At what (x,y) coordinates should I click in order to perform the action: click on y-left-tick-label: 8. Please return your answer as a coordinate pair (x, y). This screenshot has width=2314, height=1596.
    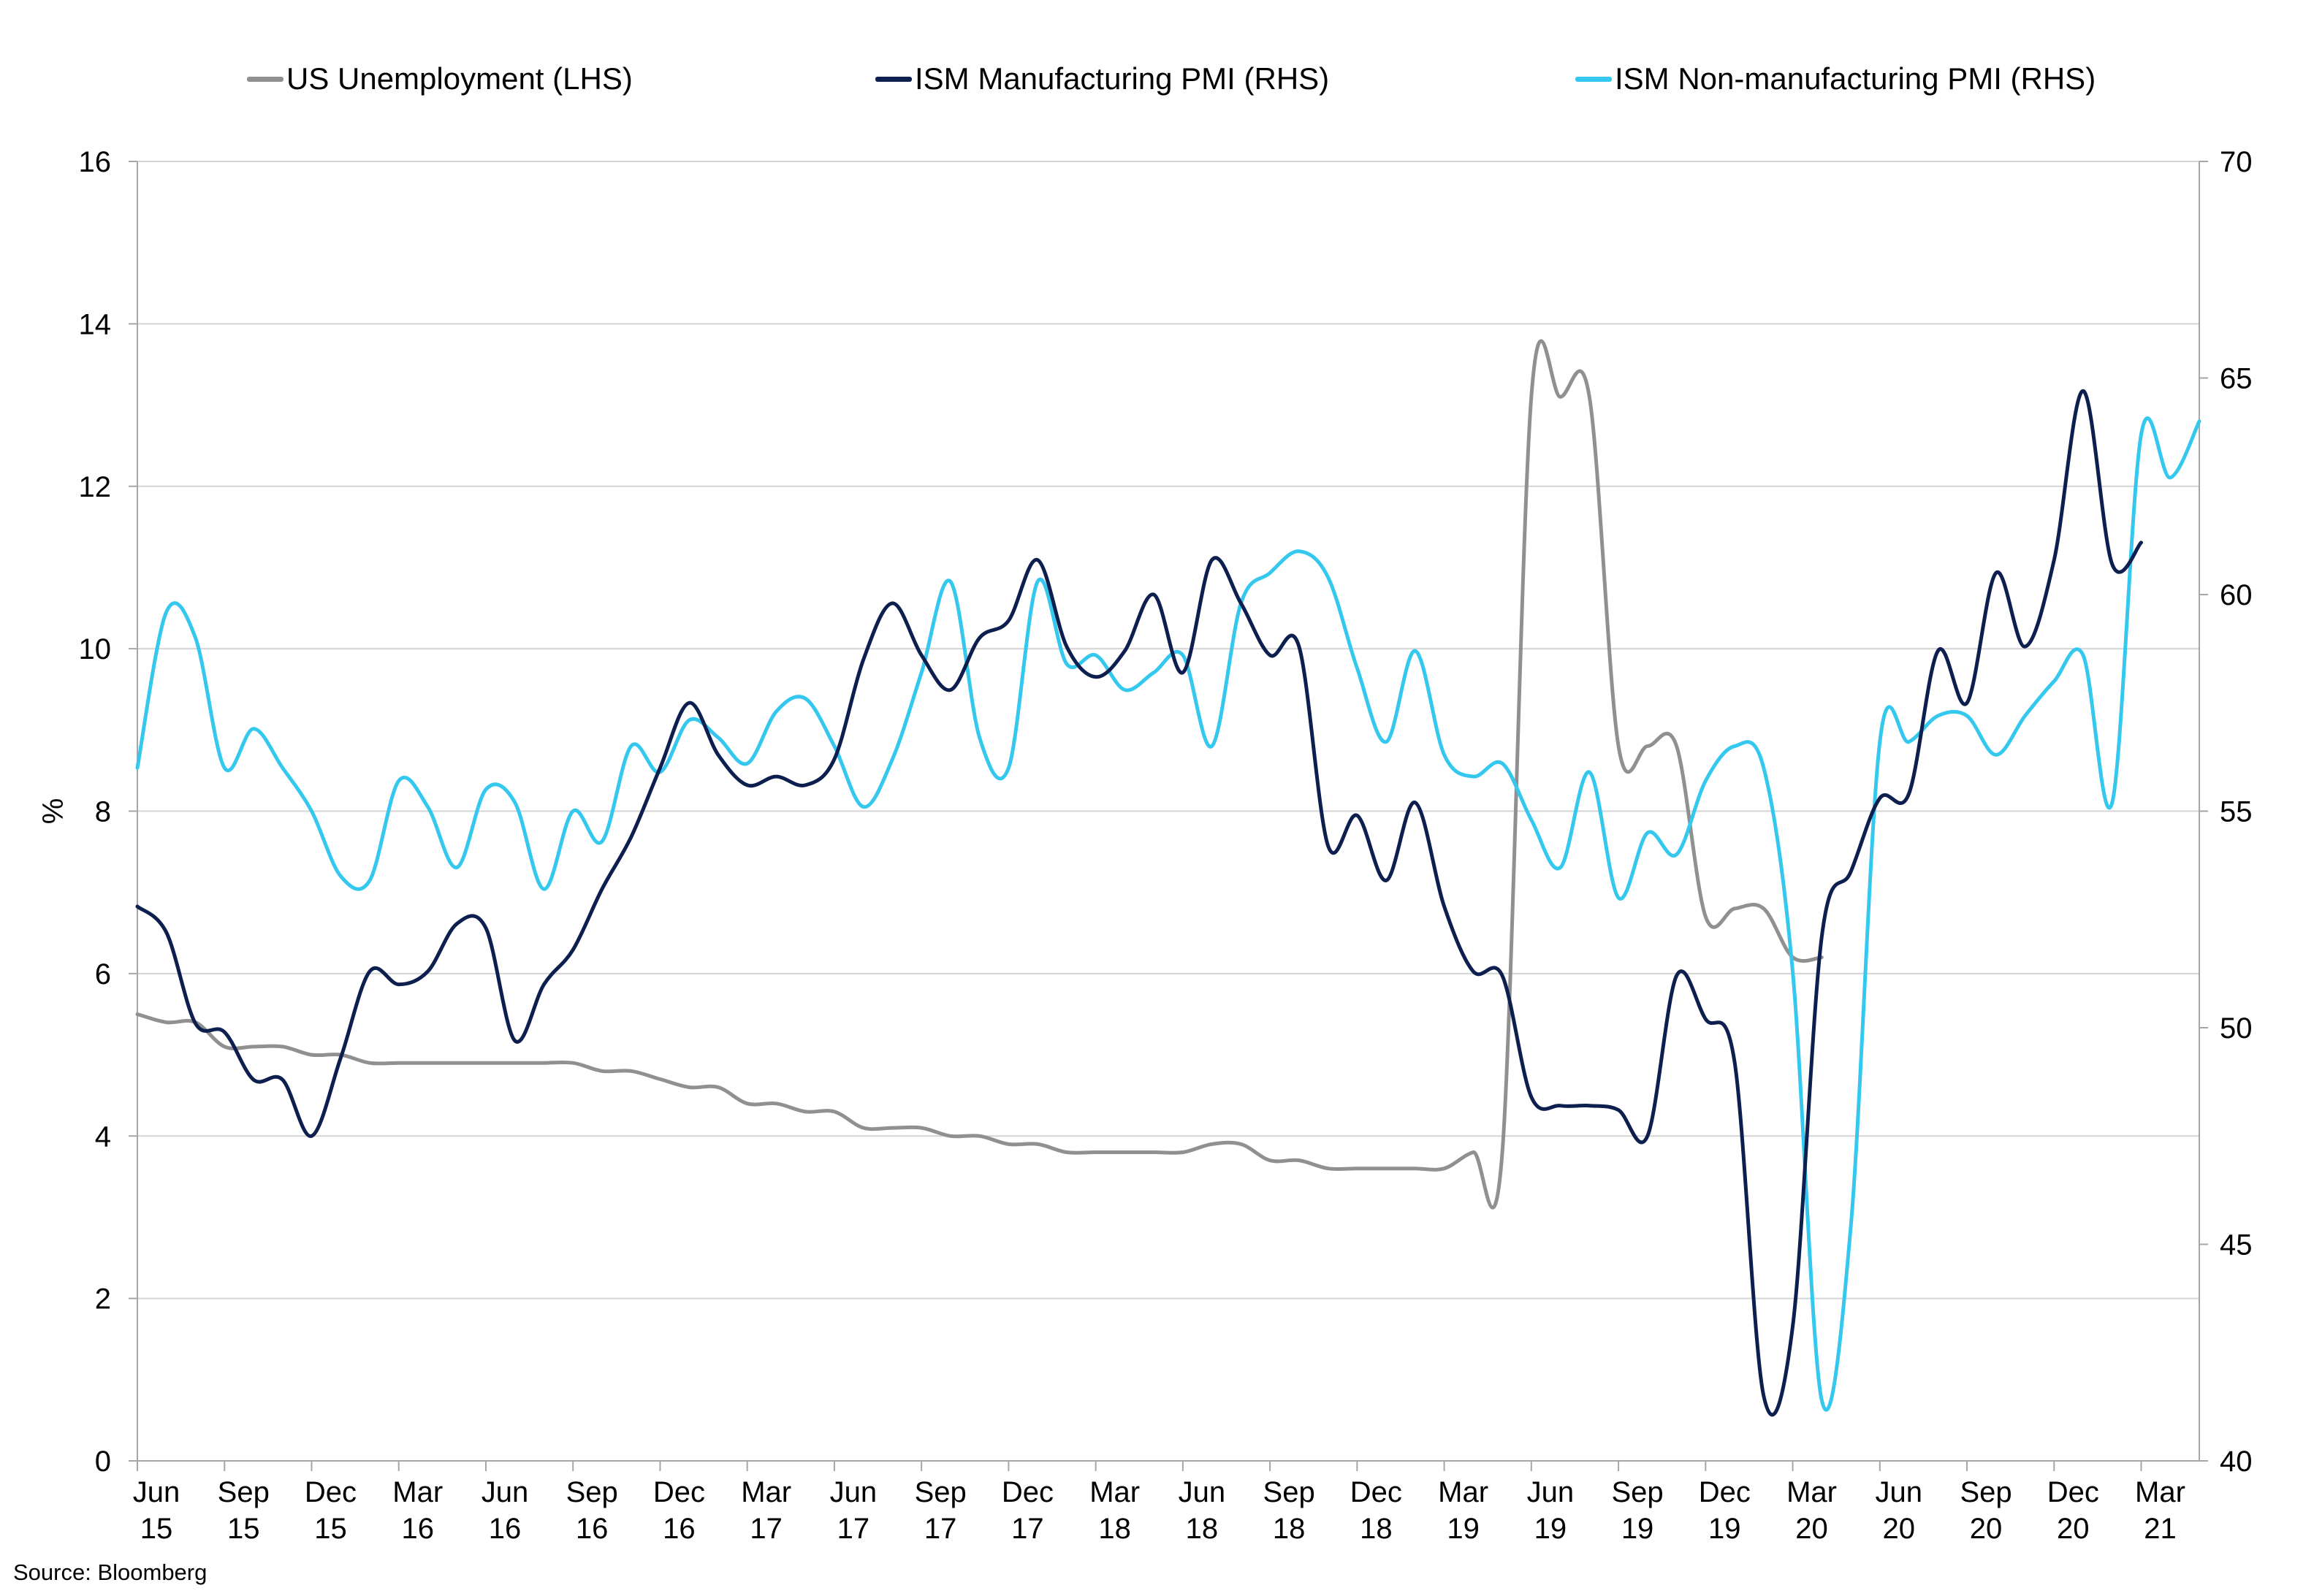
    Looking at the image, I should click on (103, 812).